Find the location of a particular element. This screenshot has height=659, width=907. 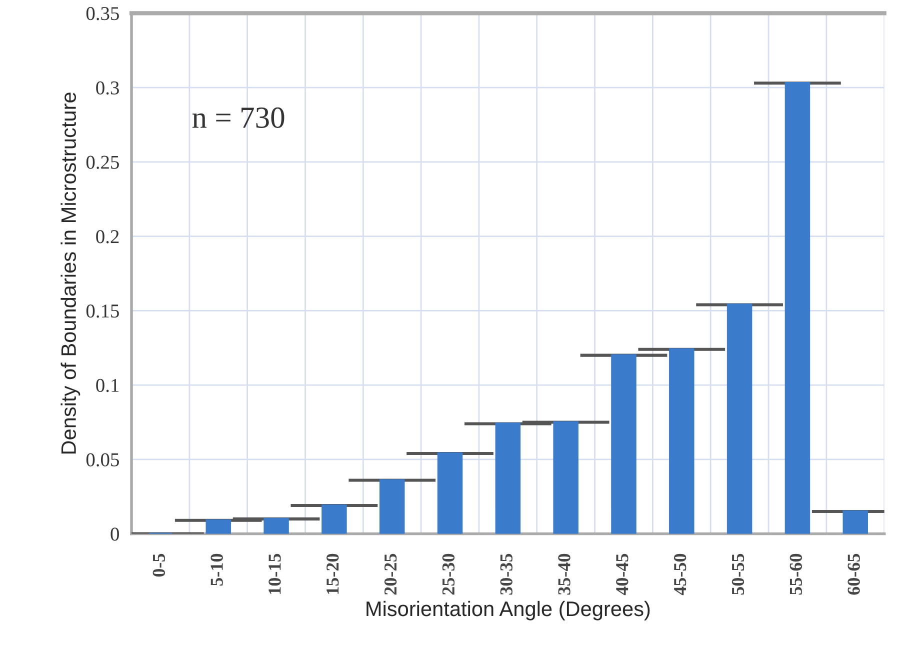

annotation: n = 730 is located at coordinates (238, 117).